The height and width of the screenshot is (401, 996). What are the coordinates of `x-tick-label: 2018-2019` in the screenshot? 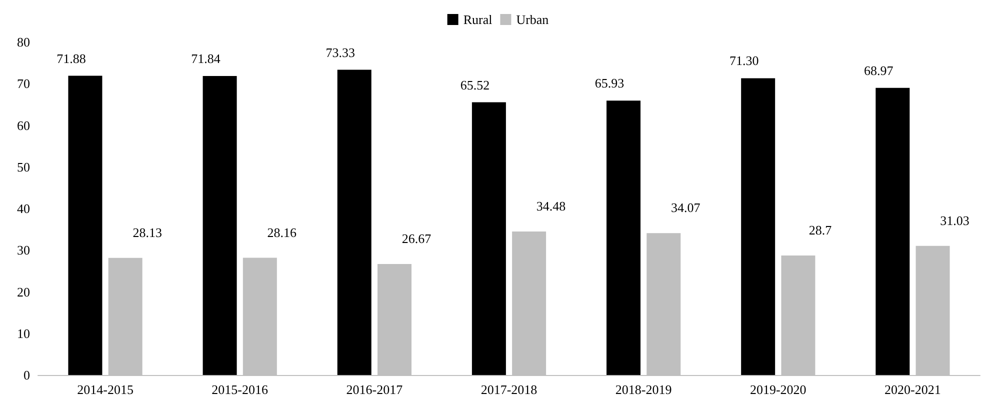 It's located at (643, 389).